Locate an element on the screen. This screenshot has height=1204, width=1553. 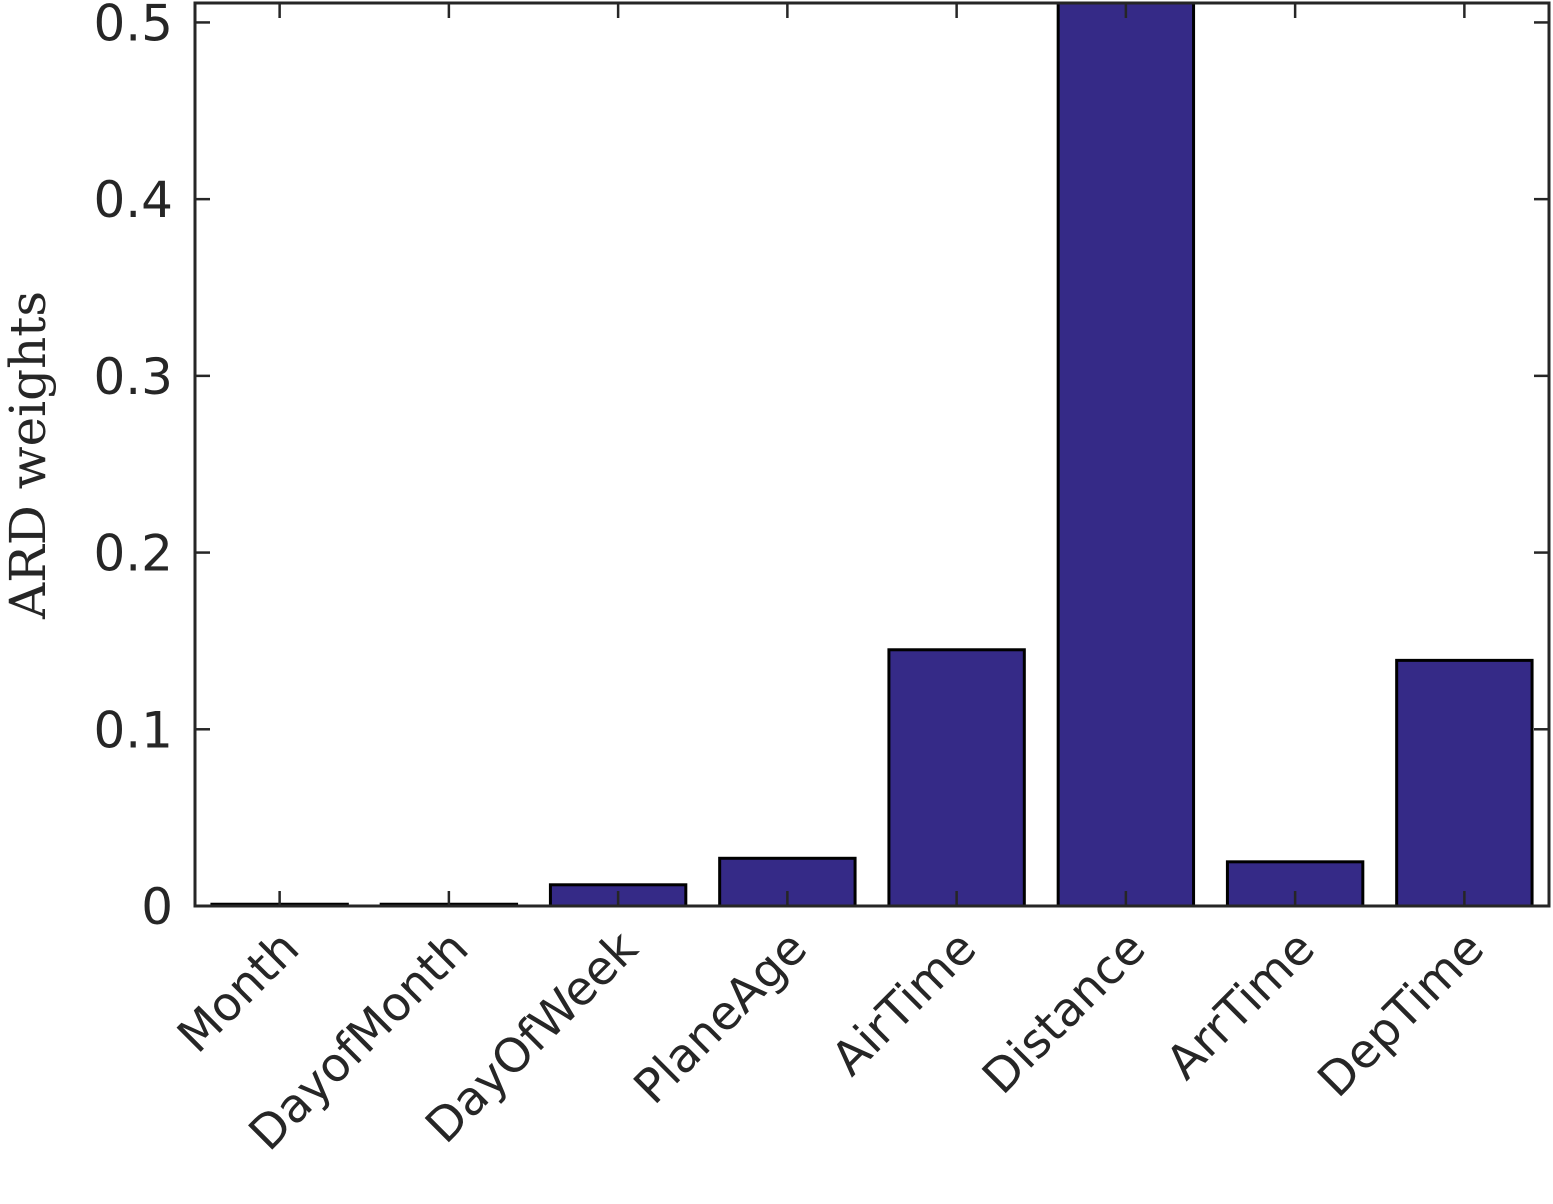
bar-distance is located at coordinates (1126, 454).